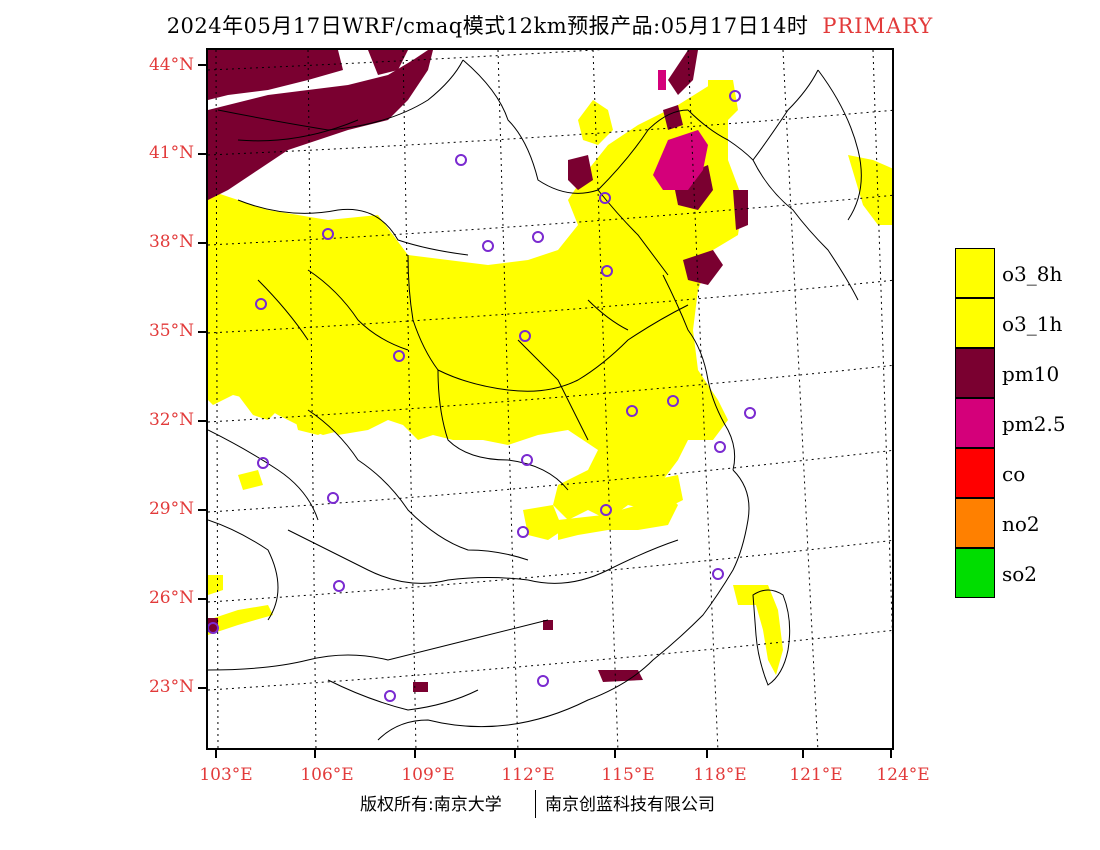  I want to click on lat-label-26n: 26°N, so click(171, 598).